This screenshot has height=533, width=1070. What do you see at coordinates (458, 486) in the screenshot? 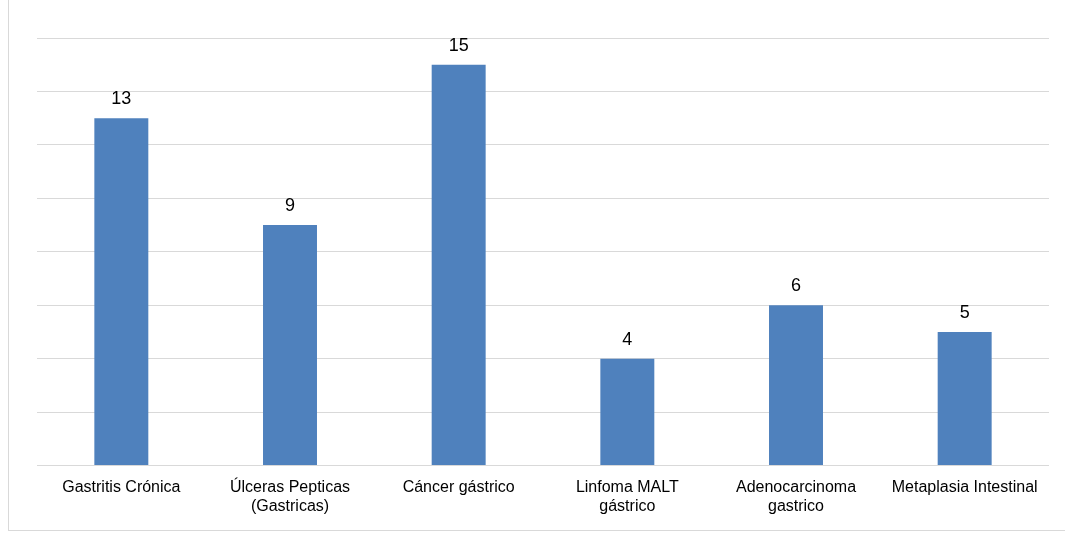
I see `x-tick-label: Cáncer gástrico` at bounding box center [458, 486].